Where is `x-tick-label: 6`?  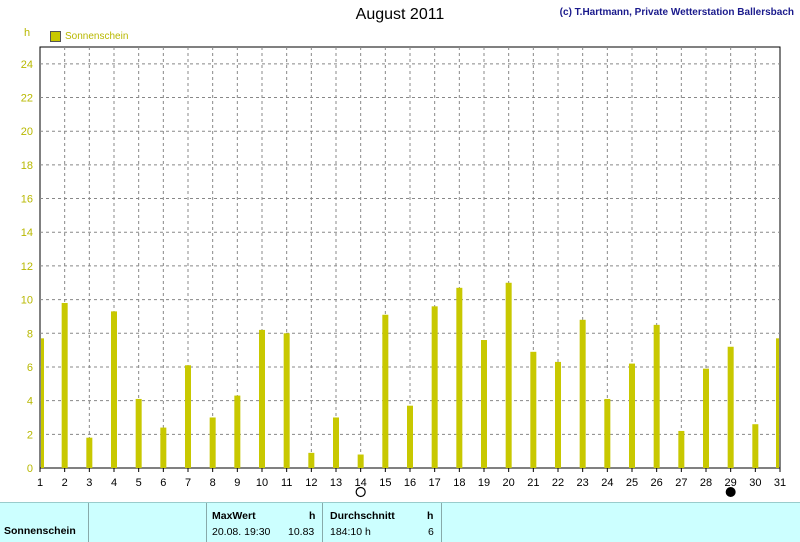 x-tick-label: 6 is located at coordinates (163, 483).